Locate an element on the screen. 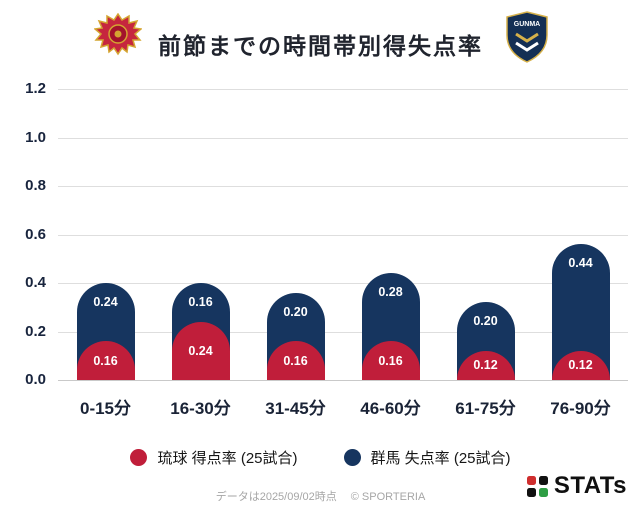  ryukyu-legend-dot-icon is located at coordinates (139, 457).